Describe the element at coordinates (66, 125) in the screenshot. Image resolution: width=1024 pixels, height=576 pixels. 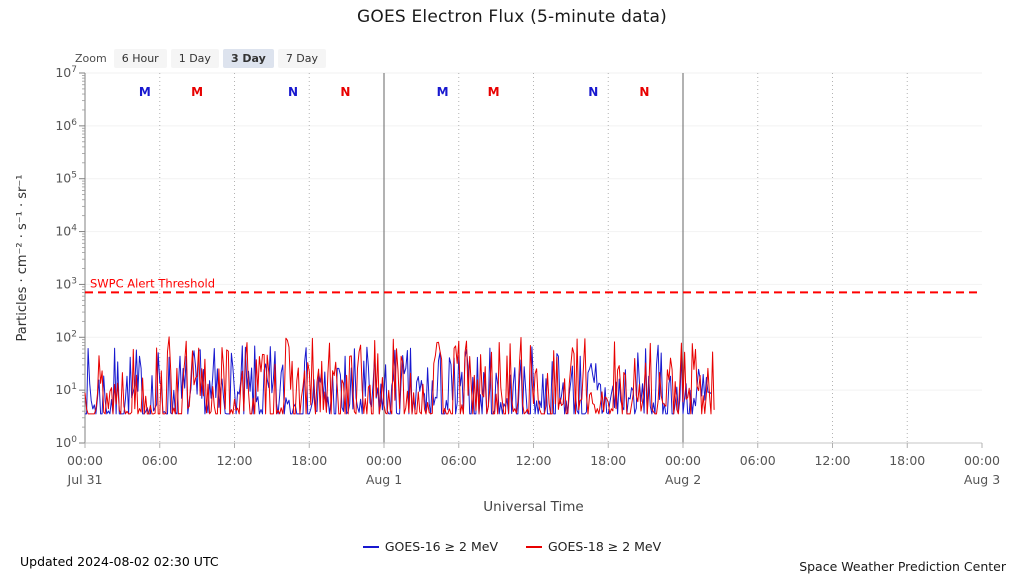
I see `y-tick-label: 106` at that location.